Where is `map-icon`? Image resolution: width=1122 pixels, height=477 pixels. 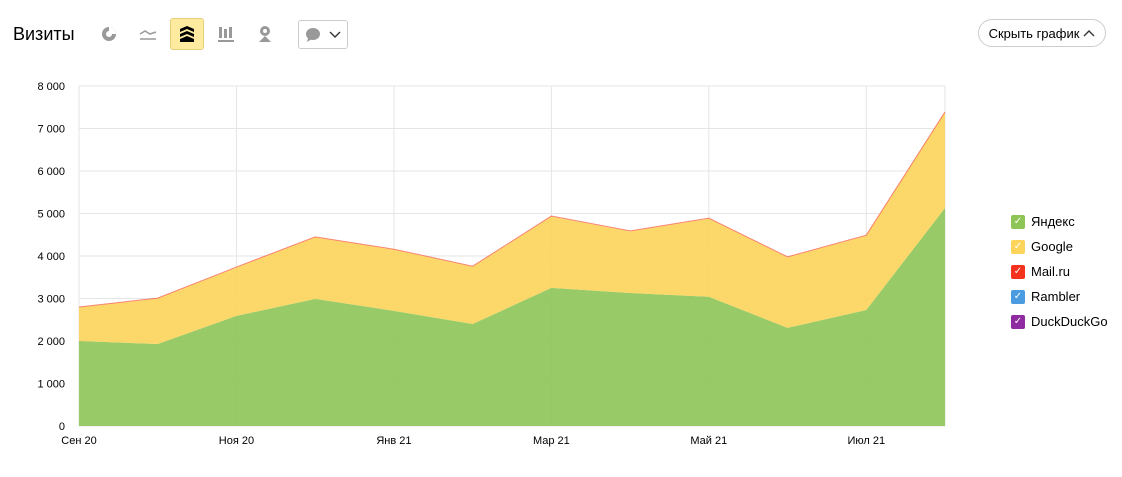
map-icon is located at coordinates (265, 34).